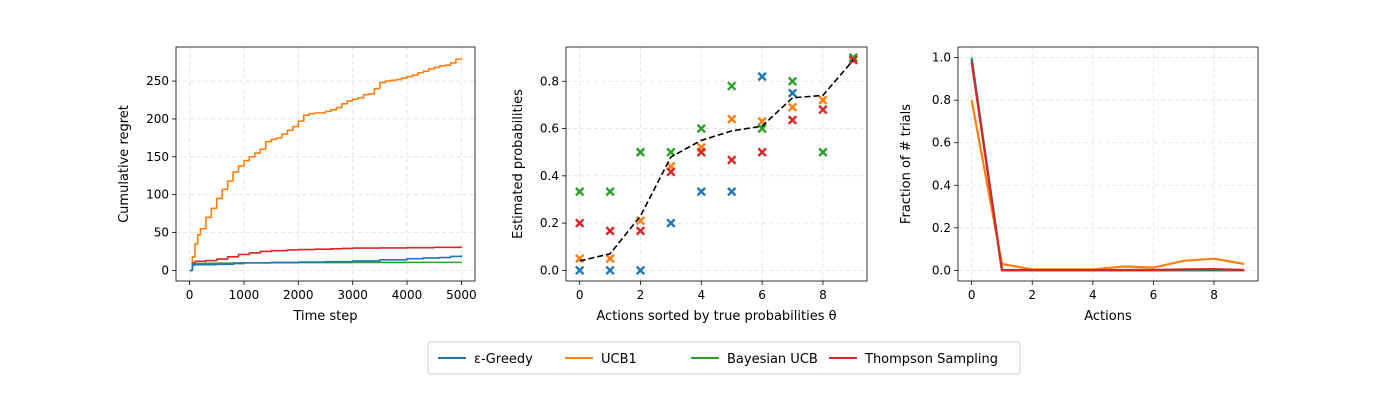 The width and height of the screenshot is (1400, 400). I want to click on y-axis-label: Cumulative regret, so click(124, 164).